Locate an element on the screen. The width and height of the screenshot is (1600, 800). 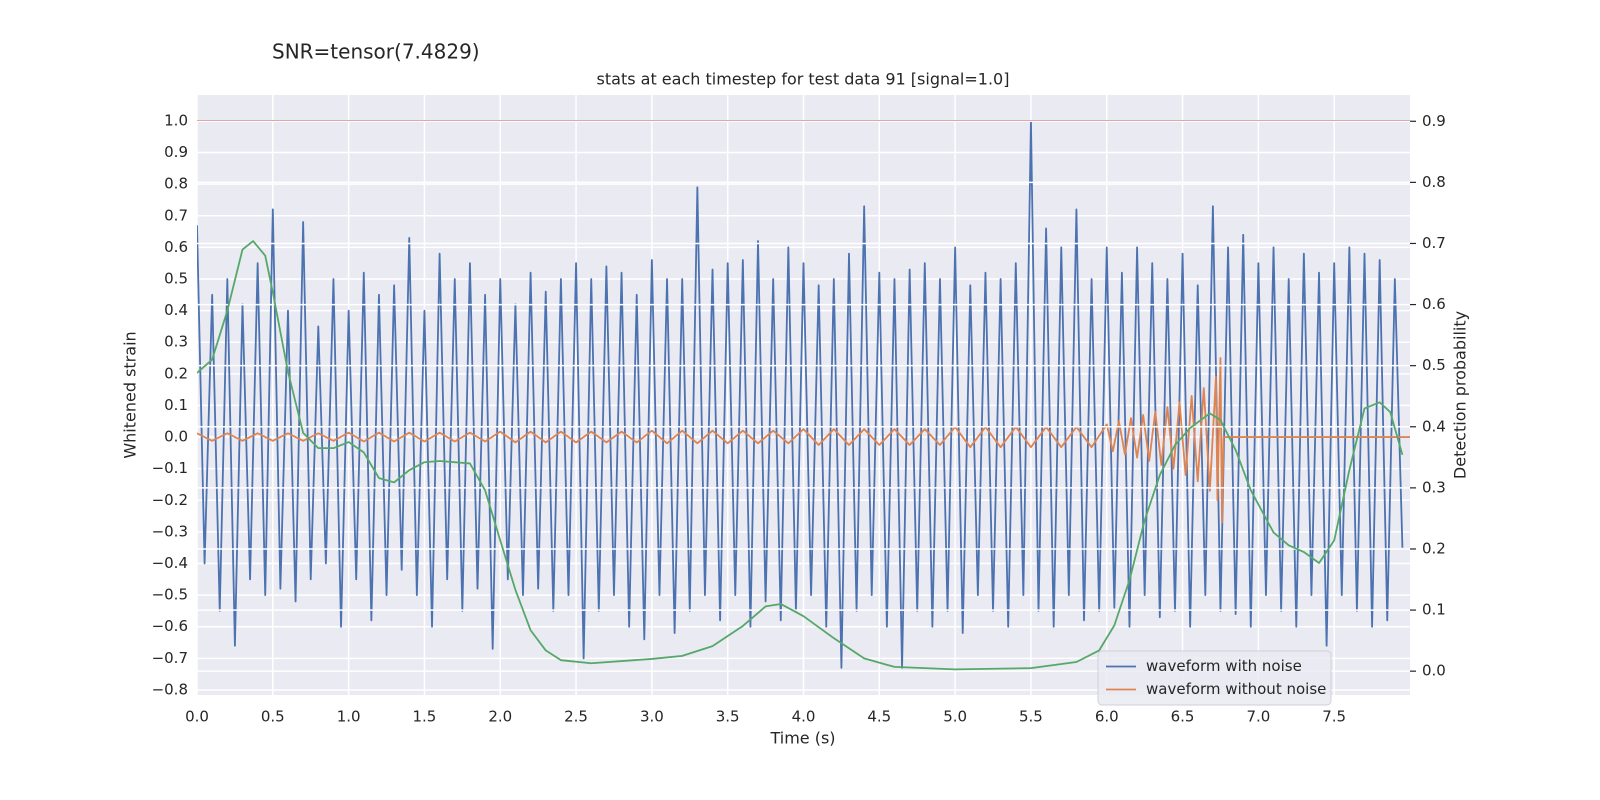
y2-tick-label: 0.8 is located at coordinates (1434, 182).